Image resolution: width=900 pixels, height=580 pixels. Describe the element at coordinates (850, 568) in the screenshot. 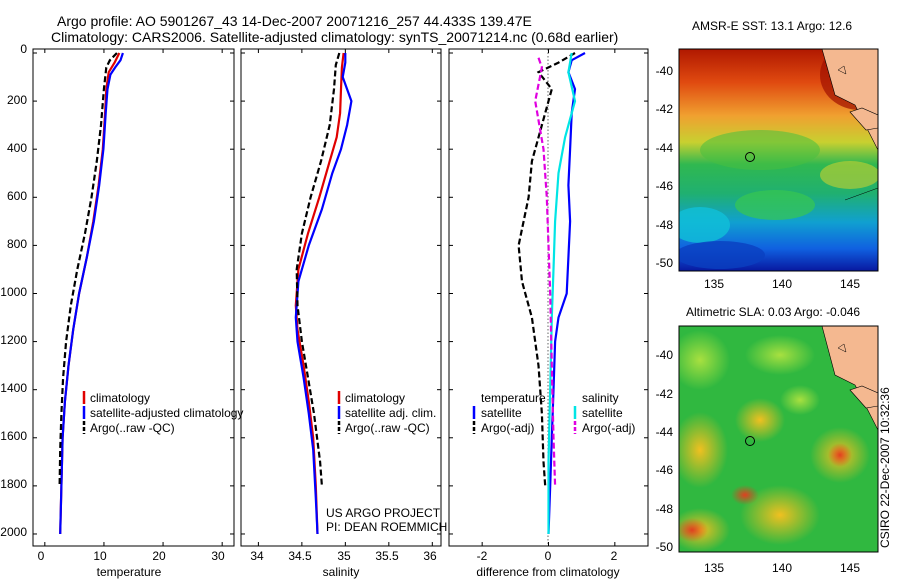

I see `sla-xtick-145: 145` at that location.